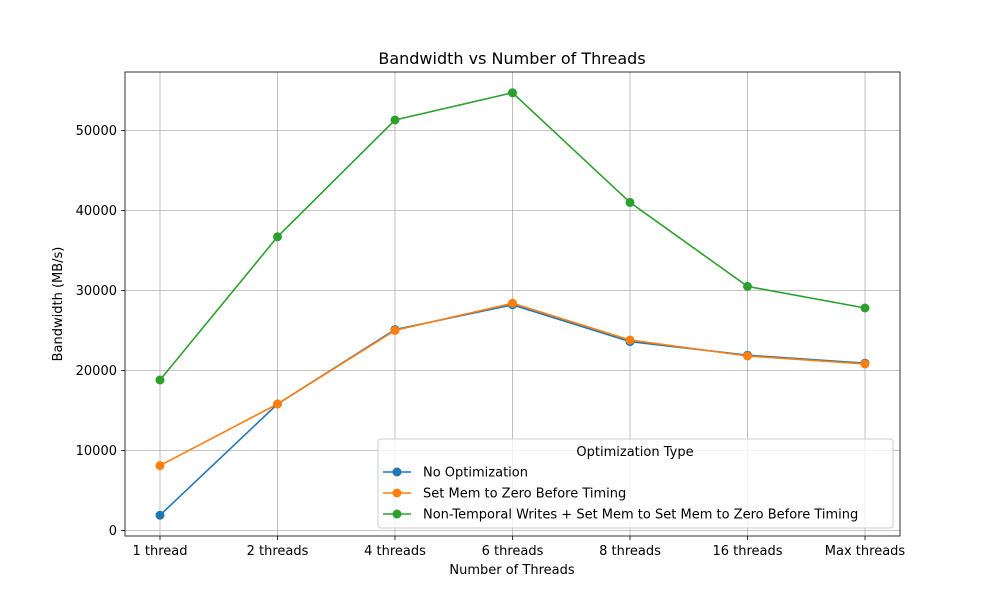 This screenshot has height=600, width=1000. I want to click on y-axis: 0 10000 20000 30000 40000 50000, so click(100, 331).